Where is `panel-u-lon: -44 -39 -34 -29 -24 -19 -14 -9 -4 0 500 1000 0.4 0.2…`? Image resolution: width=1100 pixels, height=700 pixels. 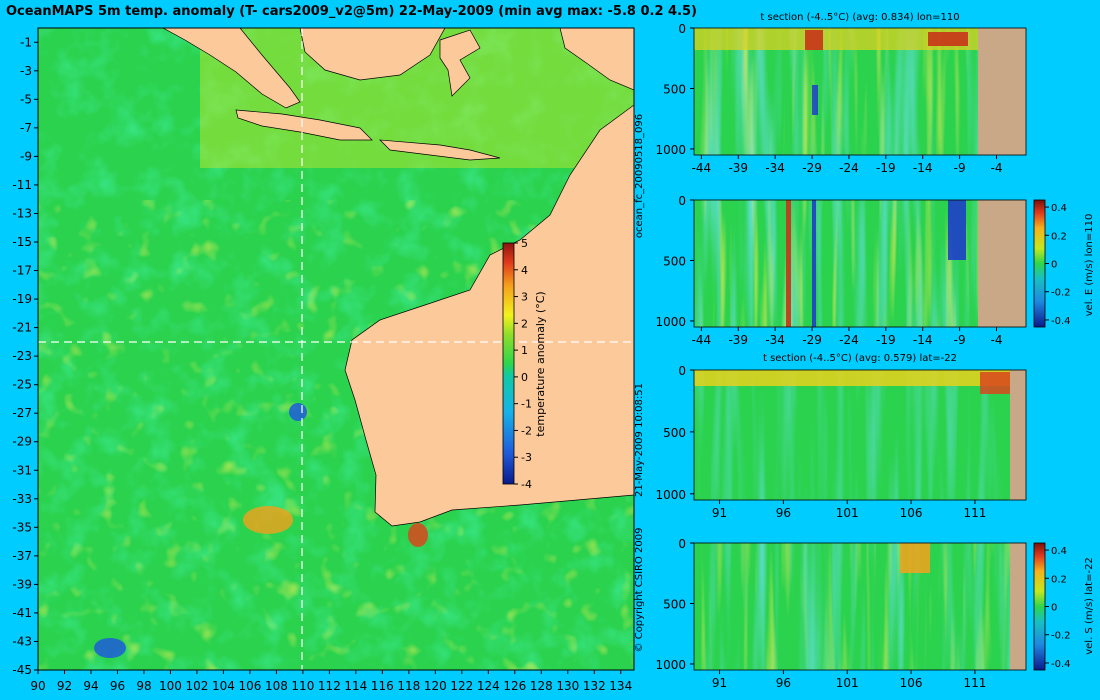
panel-u-lon: -44 -39 -34 -29 -24 -19 -14 -9 -4 0 500 1000 0.4 0.2… is located at coordinates (875, 270).